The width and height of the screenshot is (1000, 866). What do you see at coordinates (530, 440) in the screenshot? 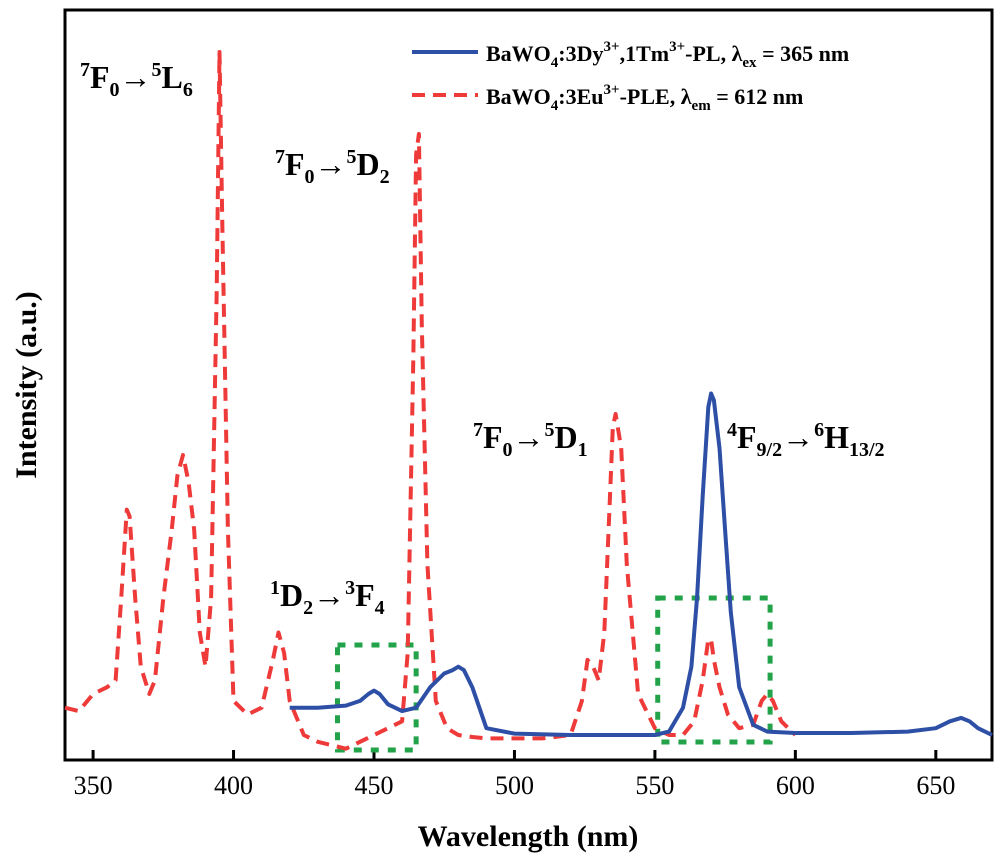
I see `annotation-7f0-5d1: 7F0→5D1` at bounding box center [530, 440].